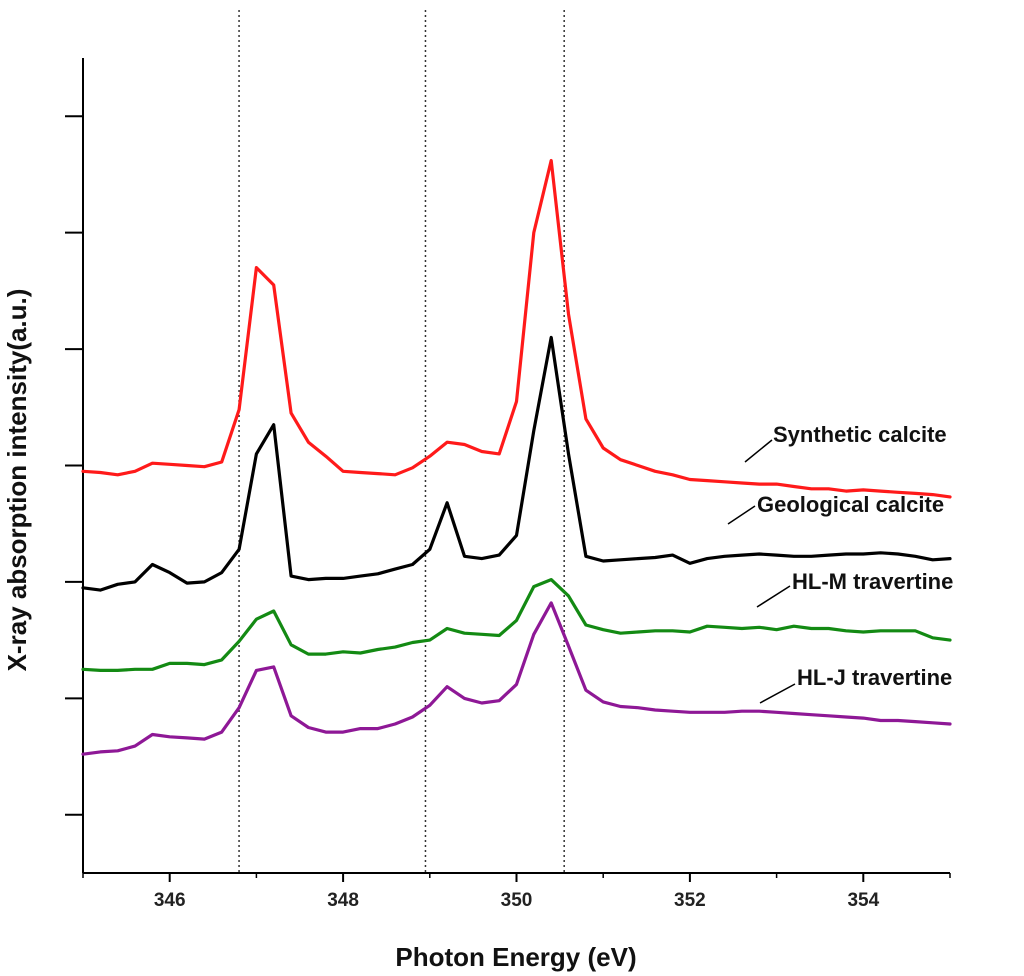 The height and width of the screenshot is (976, 1024). What do you see at coordinates (516, 625) in the screenshot?
I see `series-line-hl-m-travertine` at bounding box center [516, 625].